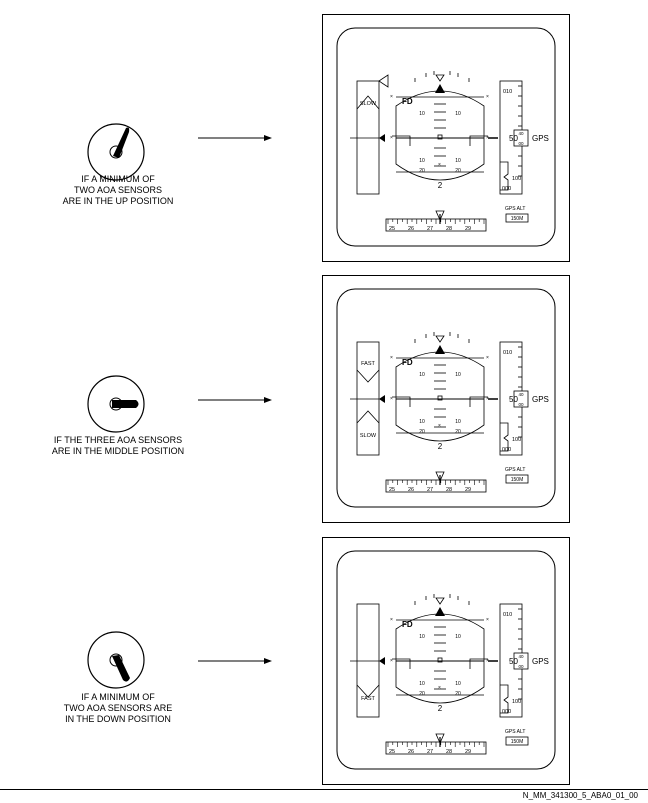  Describe the element at coordinates (368, 364) in the screenshot. I see `tape-label-fast: FAST` at that location.